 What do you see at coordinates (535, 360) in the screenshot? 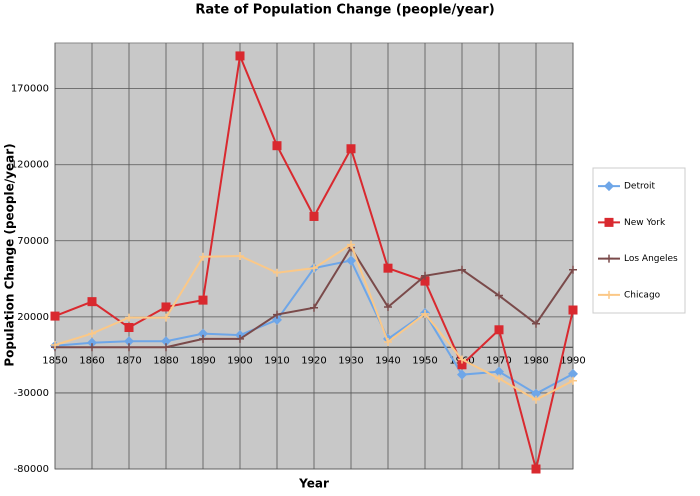
I see `x-tick-label: 1980` at bounding box center [535, 360].